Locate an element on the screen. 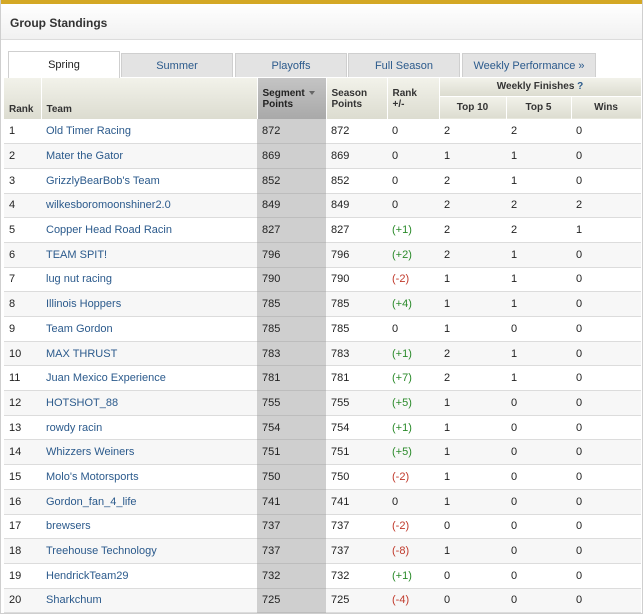 The height and width of the screenshot is (614, 643). cell-rank: 2 is located at coordinates (22, 156).